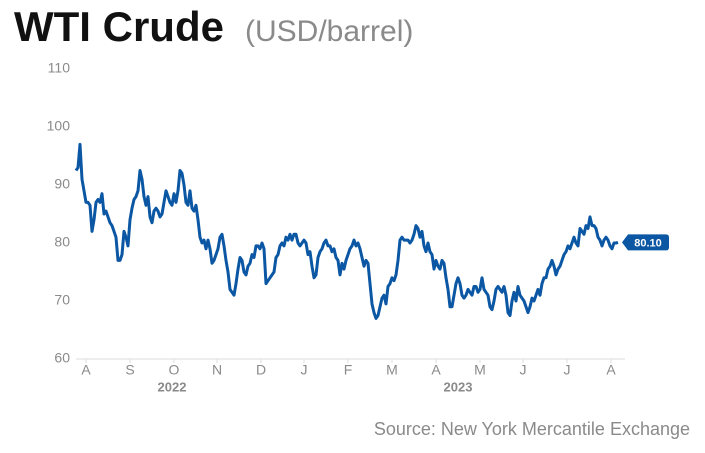 The width and height of the screenshot is (705, 453). I want to click on end-label: 80.10, so click(645, 242).